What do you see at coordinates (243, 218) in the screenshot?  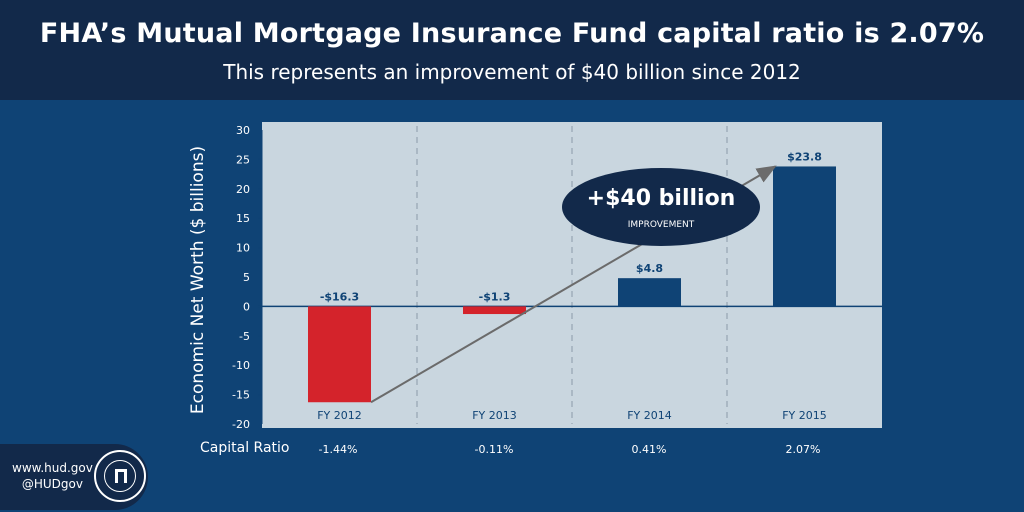 I see `y-tick-label: 15` at bounding box center [243, 218].